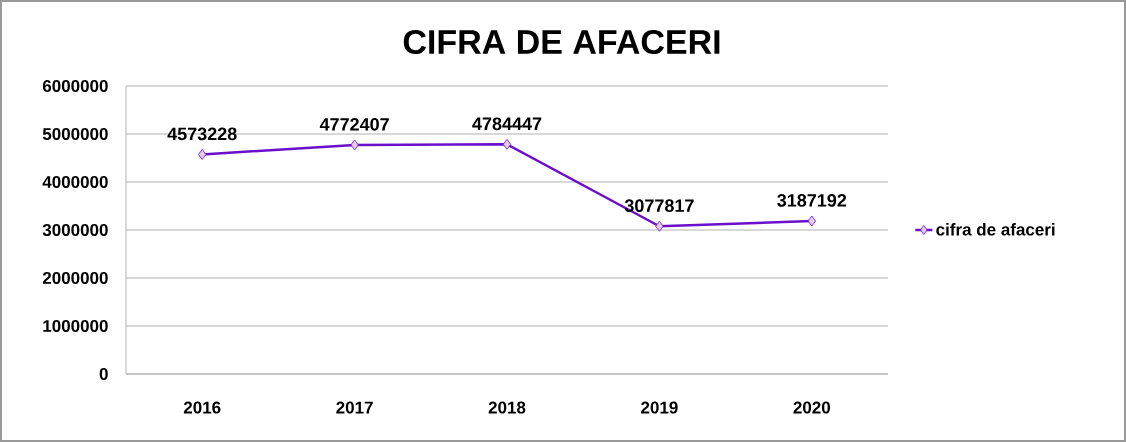 This screenshot has height=442, width=1126. I want to click on x-tick-label: 2019, so click(659, 407).